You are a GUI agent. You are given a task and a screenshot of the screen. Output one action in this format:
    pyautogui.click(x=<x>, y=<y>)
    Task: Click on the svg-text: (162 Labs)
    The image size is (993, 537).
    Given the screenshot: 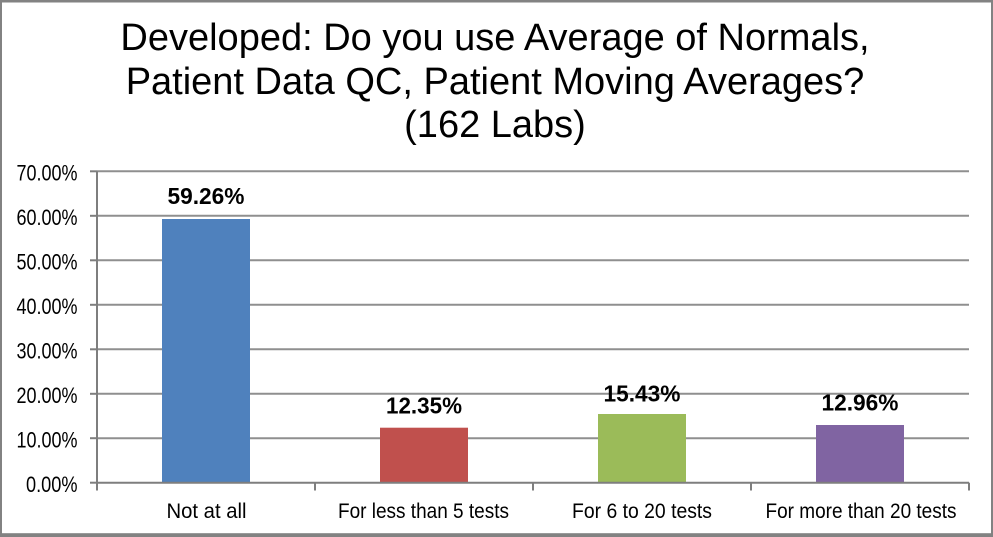 What is the action you would take?
    pyautogui.click(x=495, y=125)
    